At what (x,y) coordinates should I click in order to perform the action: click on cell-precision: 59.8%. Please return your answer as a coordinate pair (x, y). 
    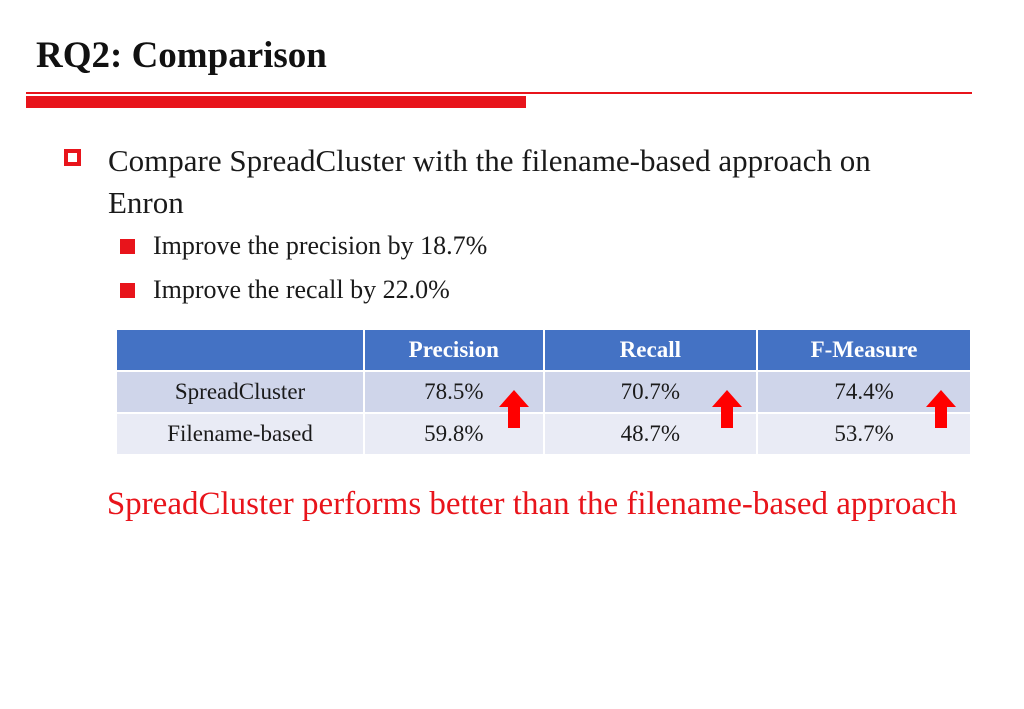
    Looking at the image, I should click on (454, 434).